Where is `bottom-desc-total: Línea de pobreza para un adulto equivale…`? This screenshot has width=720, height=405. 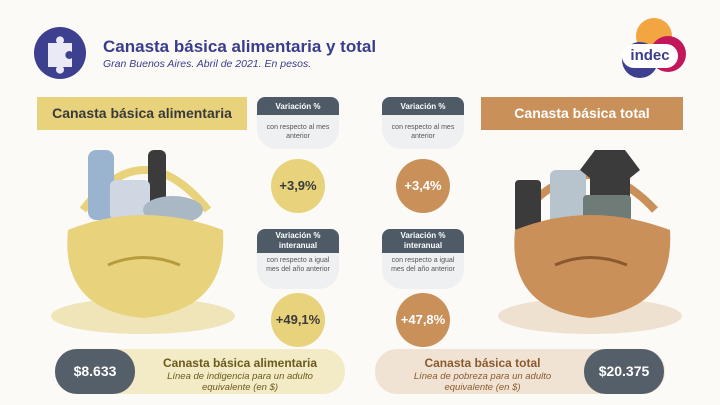
bottom-desc-total: Línea de pobreza para un adulto equivale… is located at coordinates (482, 382).